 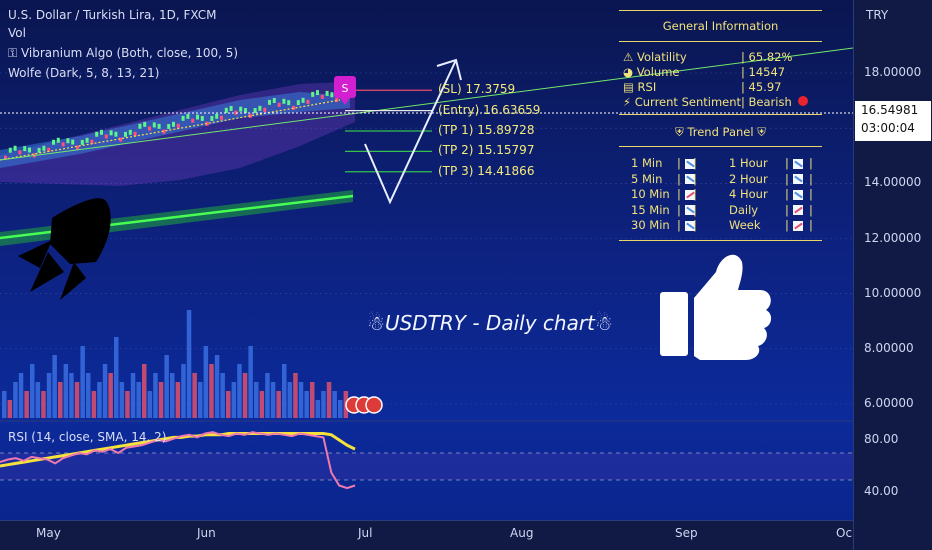 What do you see at coordinates (686, 533) in the screenshot?
I see `time-tick-label: Sep` at bounding box center [686, 533].